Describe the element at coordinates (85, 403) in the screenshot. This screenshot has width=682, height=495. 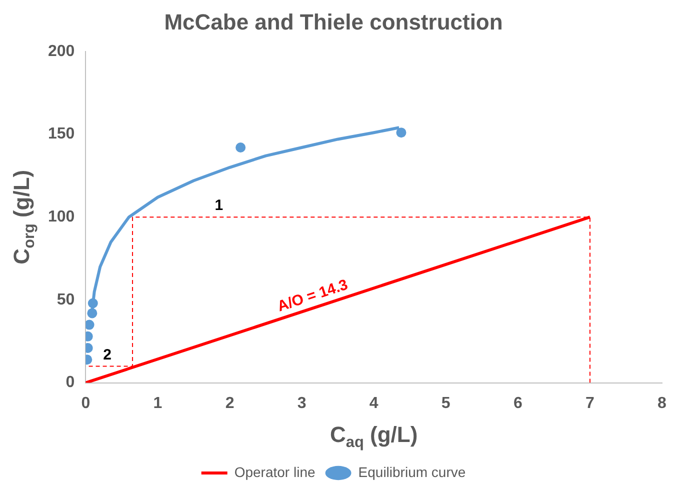
I see `x-tick-label: 0` at that location.